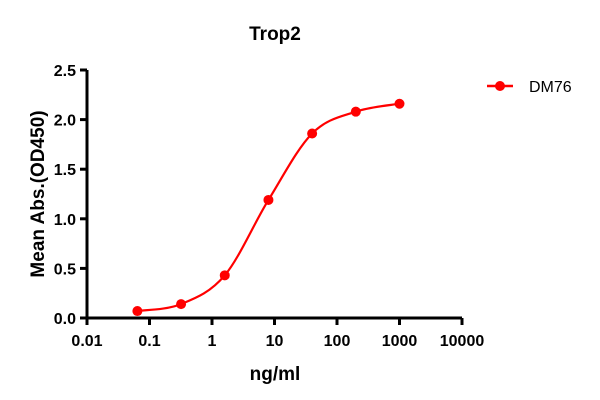 This screenshot has width=600, height=400. I want to click on legend-marker, so click(500, 86).